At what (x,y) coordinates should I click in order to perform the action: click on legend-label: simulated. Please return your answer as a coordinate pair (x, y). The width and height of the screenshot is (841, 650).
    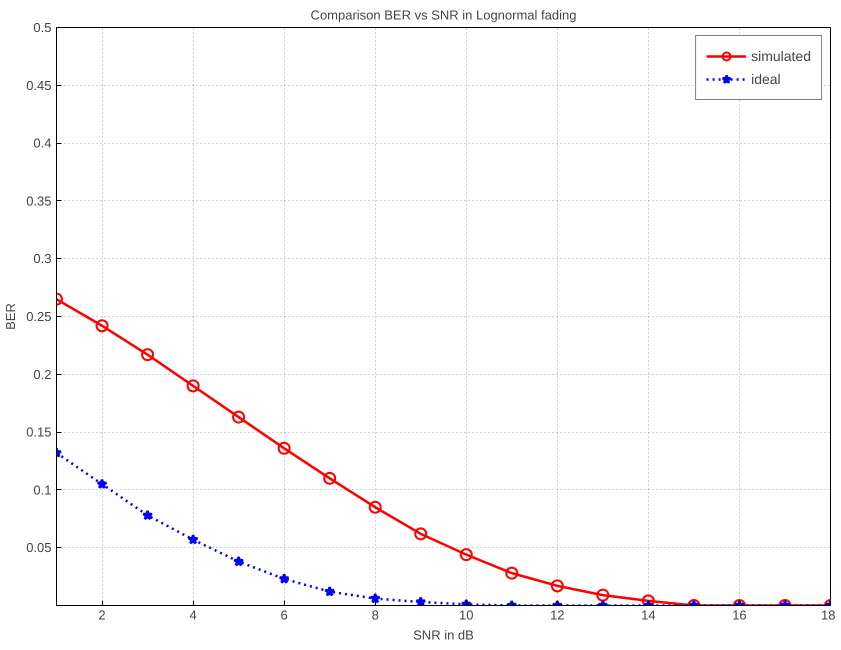
    Looking at the image, I should click on (781, 56).